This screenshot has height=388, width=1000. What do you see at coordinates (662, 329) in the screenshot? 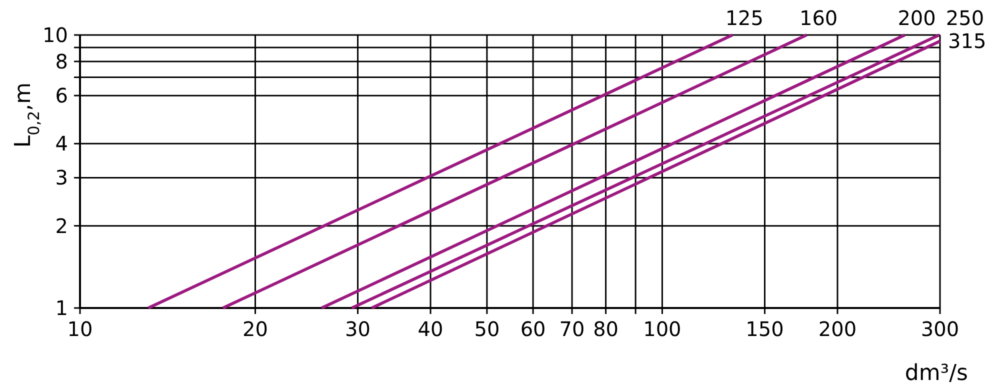
I see `x-tick-label: 100` at bounding box center [662, 329].